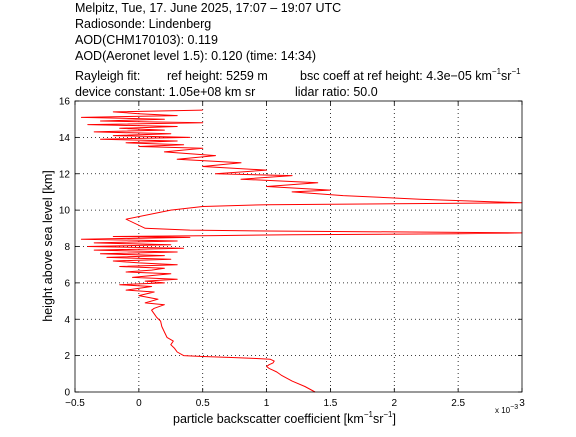 Image resolution: width=576 pixels, height=437 pixels. I want to click on header-lidar-ratio: lidar ratio: 50.0, so click(336, 92).